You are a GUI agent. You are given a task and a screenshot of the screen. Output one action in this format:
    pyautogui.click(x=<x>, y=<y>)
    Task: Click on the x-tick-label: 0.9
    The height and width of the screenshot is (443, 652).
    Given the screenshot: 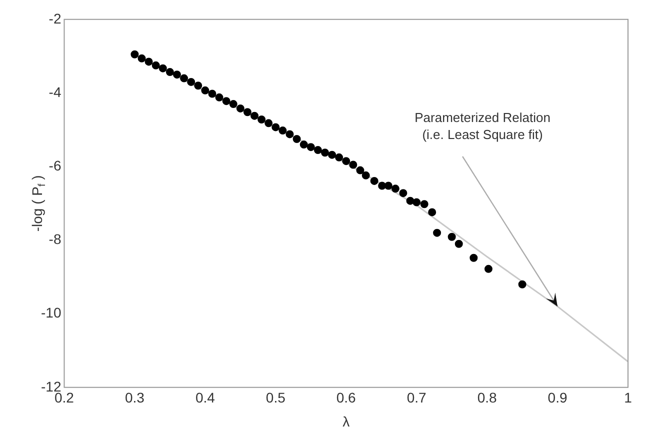 What is the action you would take?
    pyautogui.click(x=558, y=398)
    